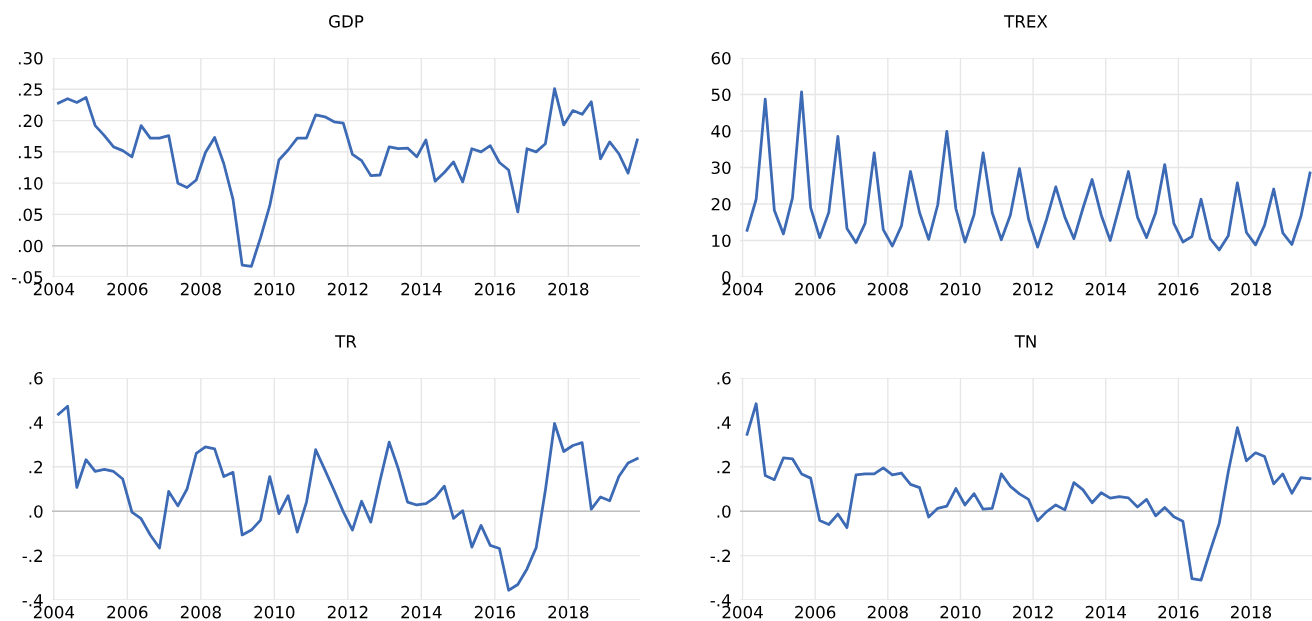 The width and height of the screenshot is (1312, 621). I want to click on y-tick-label: 0, so click(726, 277).